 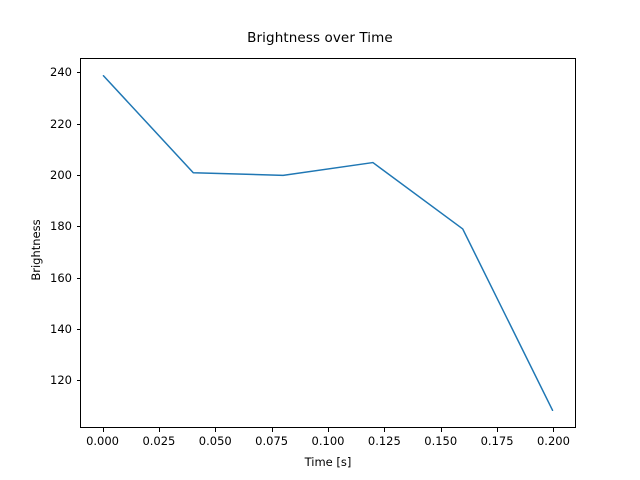 I want to click on x-tick-label: 0.175, so click(x=497, y=441).